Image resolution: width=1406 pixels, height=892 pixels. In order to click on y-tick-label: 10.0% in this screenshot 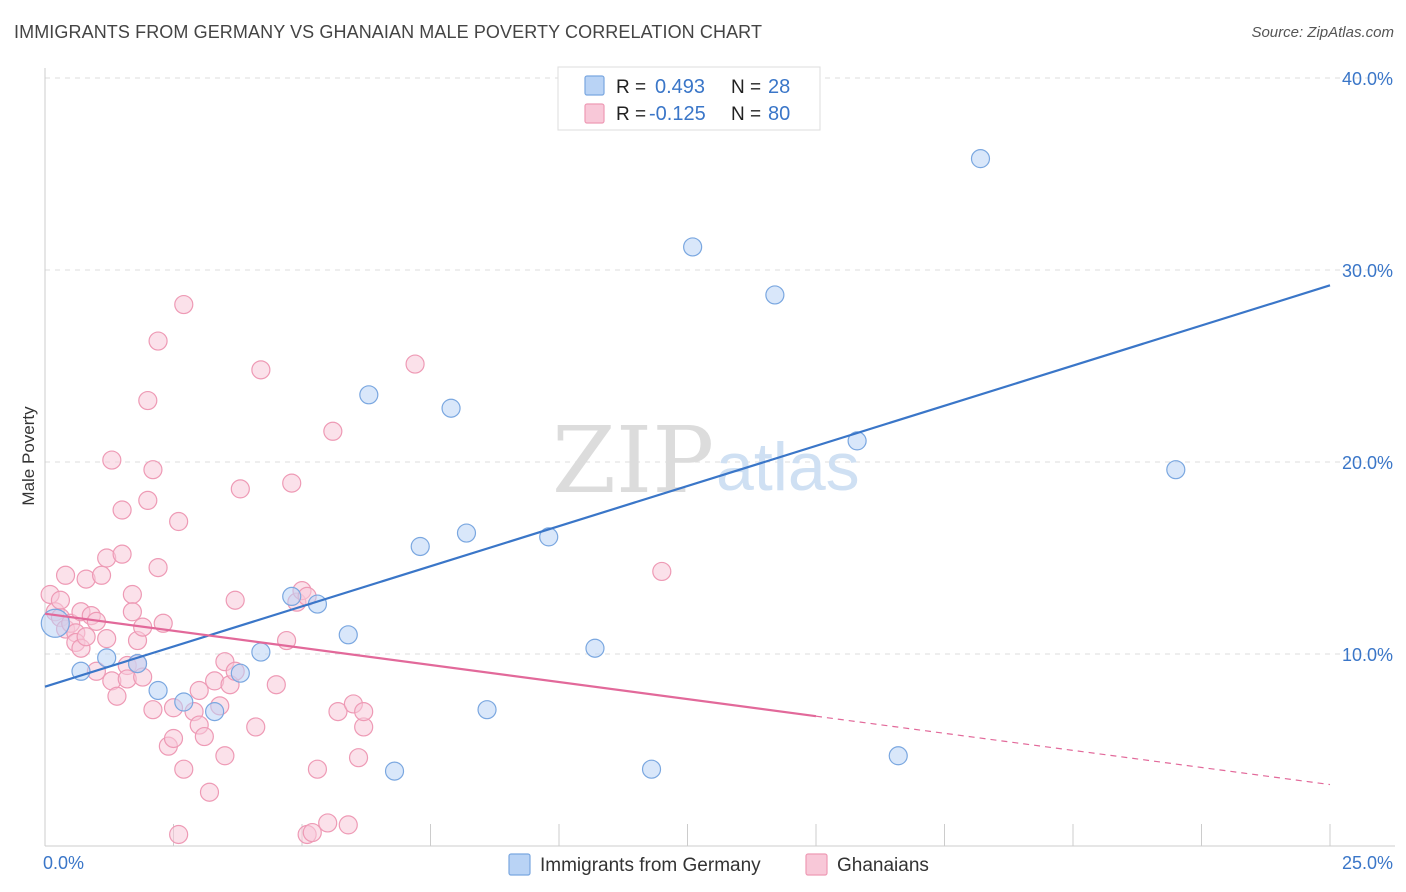, I will do `click(1367, 655)`.